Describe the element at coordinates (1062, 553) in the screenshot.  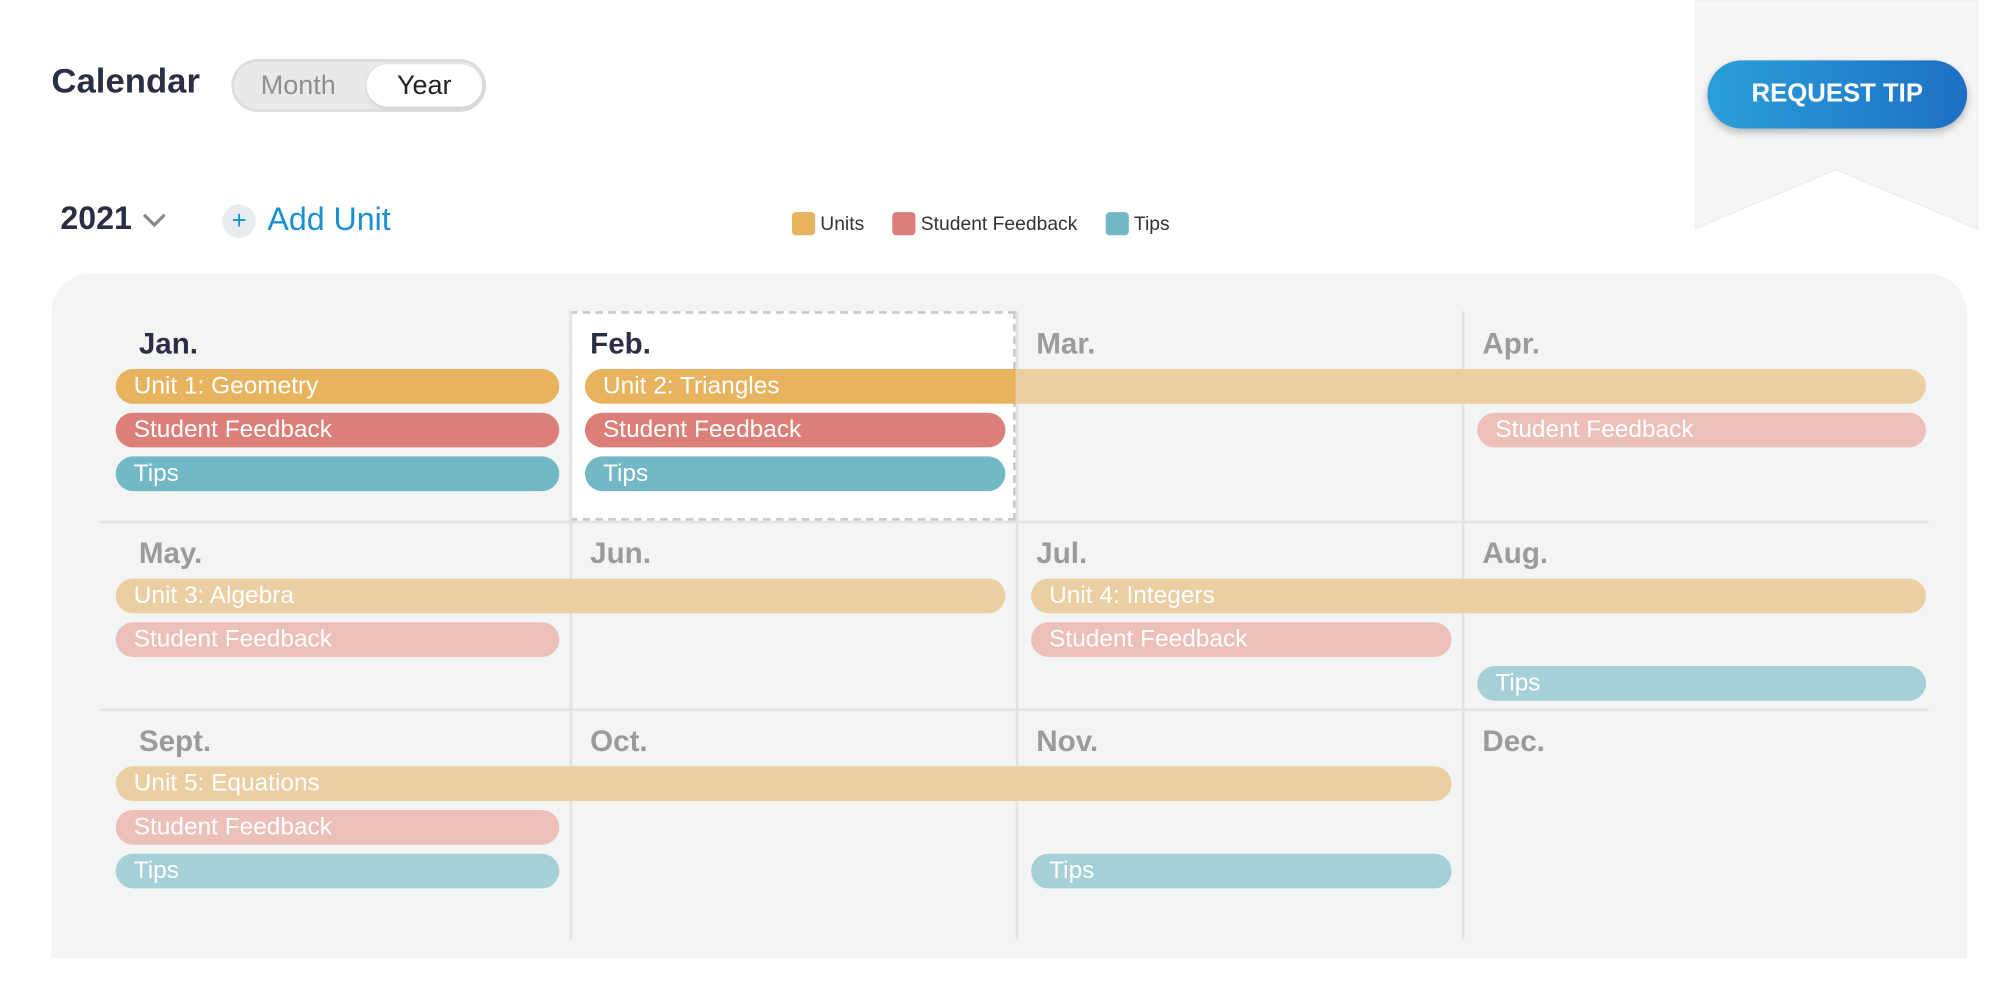
I see `month-label: Jul.` at that location.